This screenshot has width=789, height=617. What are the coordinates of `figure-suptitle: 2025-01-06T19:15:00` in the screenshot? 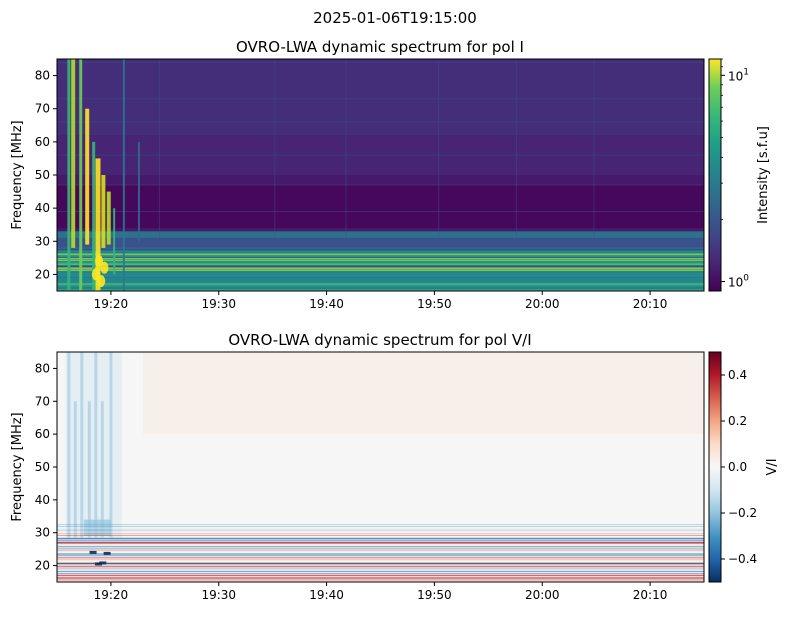 It's located at (395, 18).